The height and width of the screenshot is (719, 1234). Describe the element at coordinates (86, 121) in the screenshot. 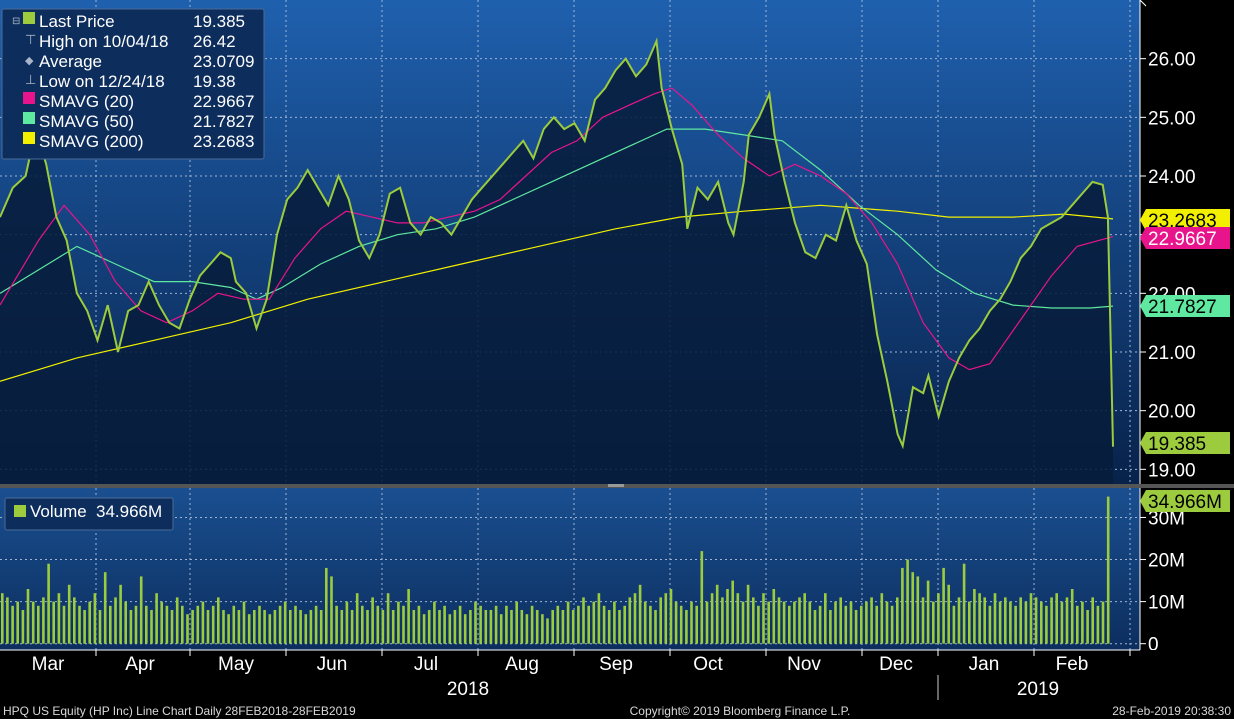

I see `legend-label: SMAVG (50)` at that location.